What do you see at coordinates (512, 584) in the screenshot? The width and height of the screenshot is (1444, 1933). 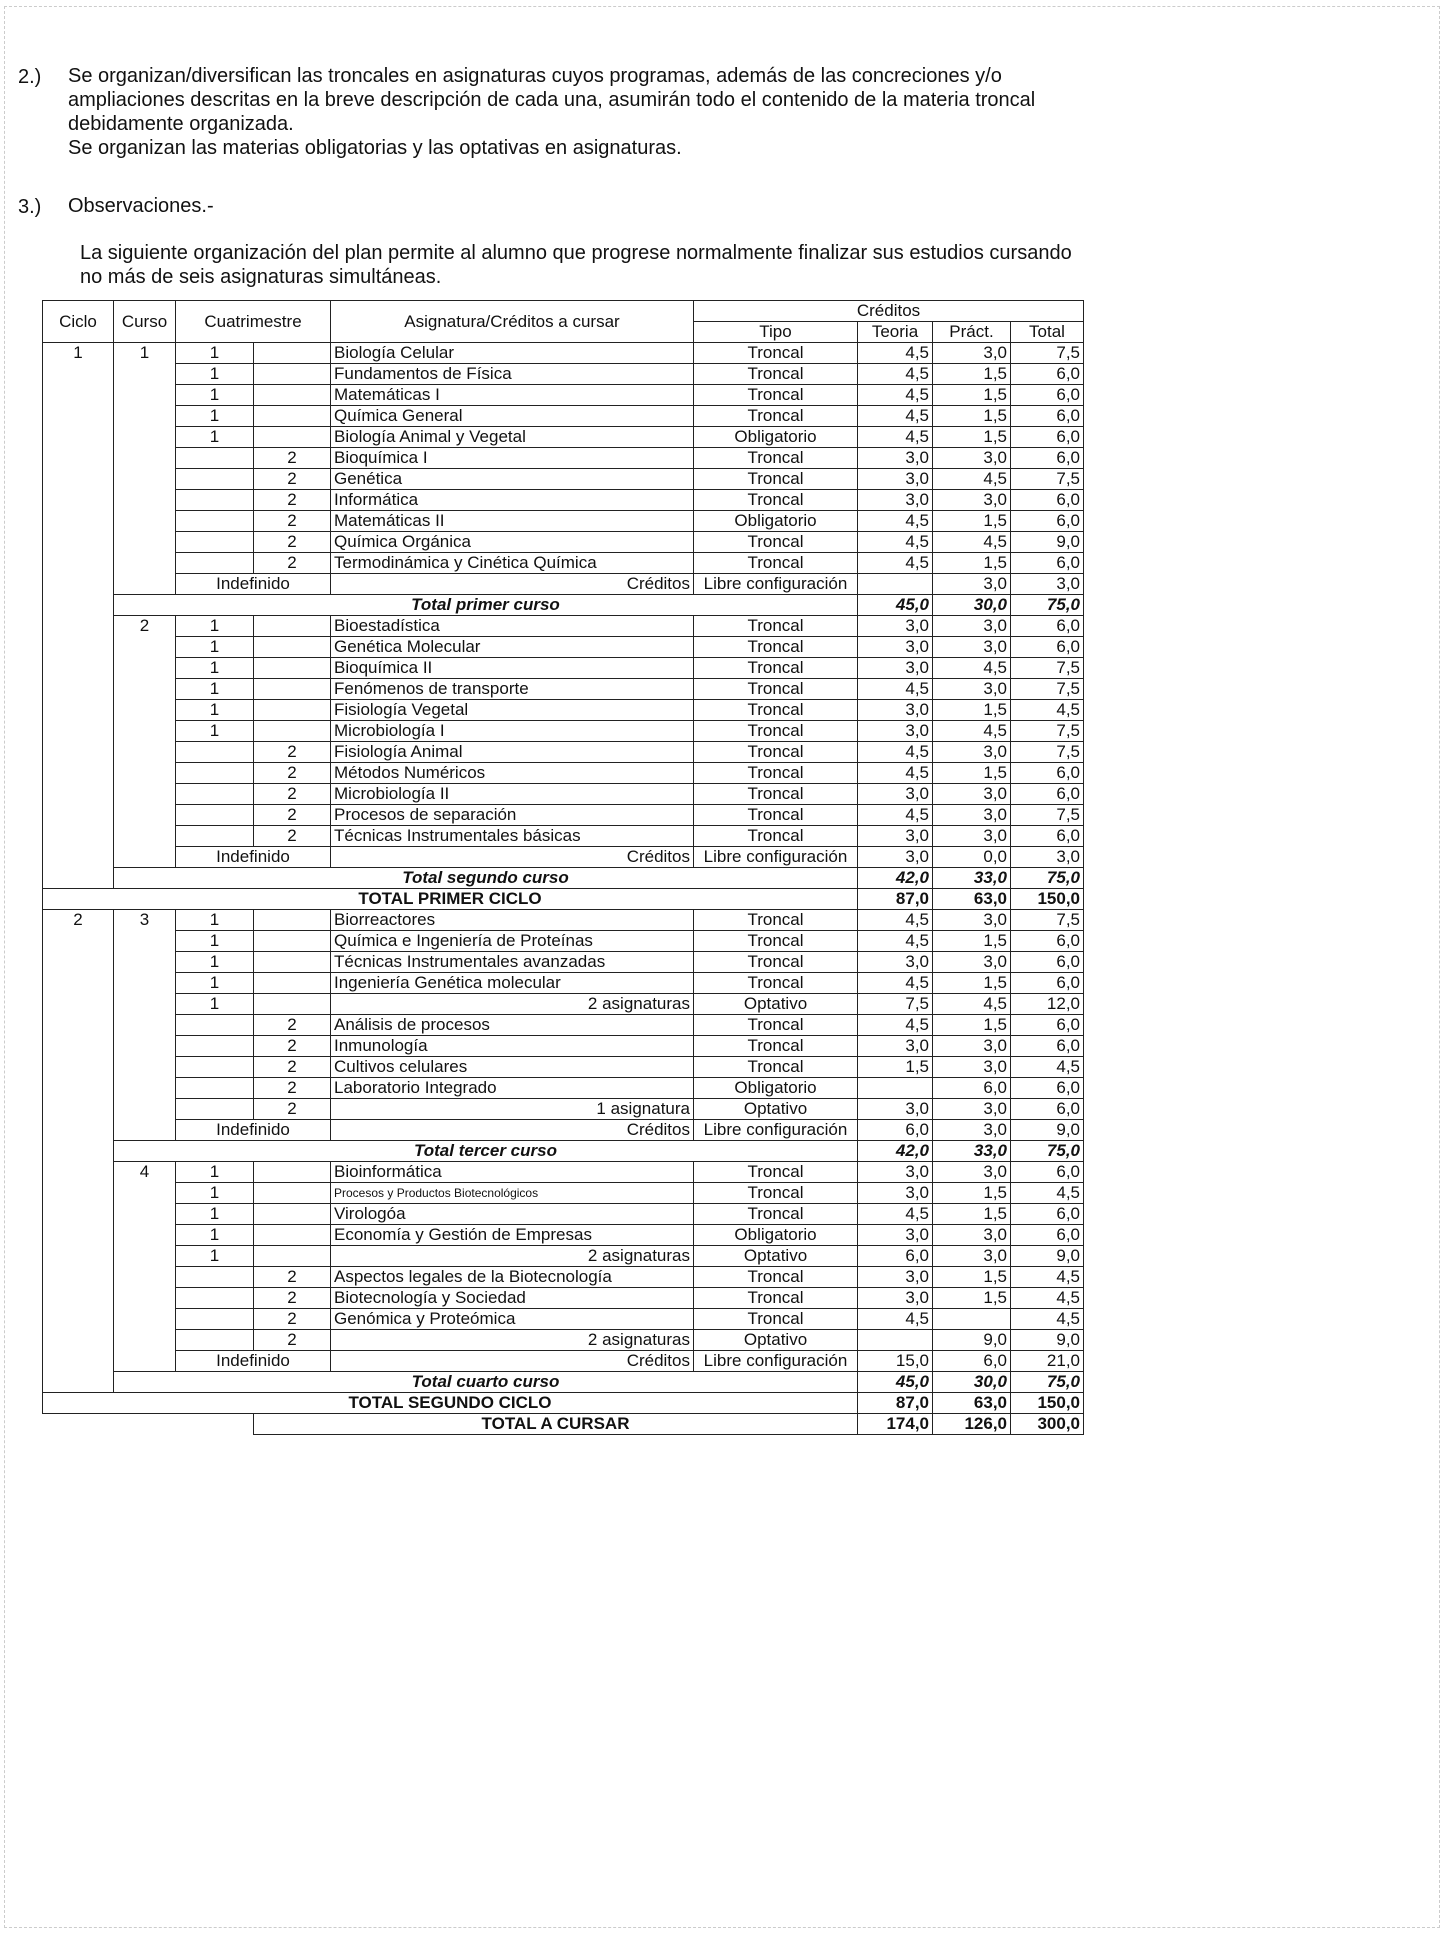 I see `asignatura-cell: Créditos` at bounding box center [512, 584].